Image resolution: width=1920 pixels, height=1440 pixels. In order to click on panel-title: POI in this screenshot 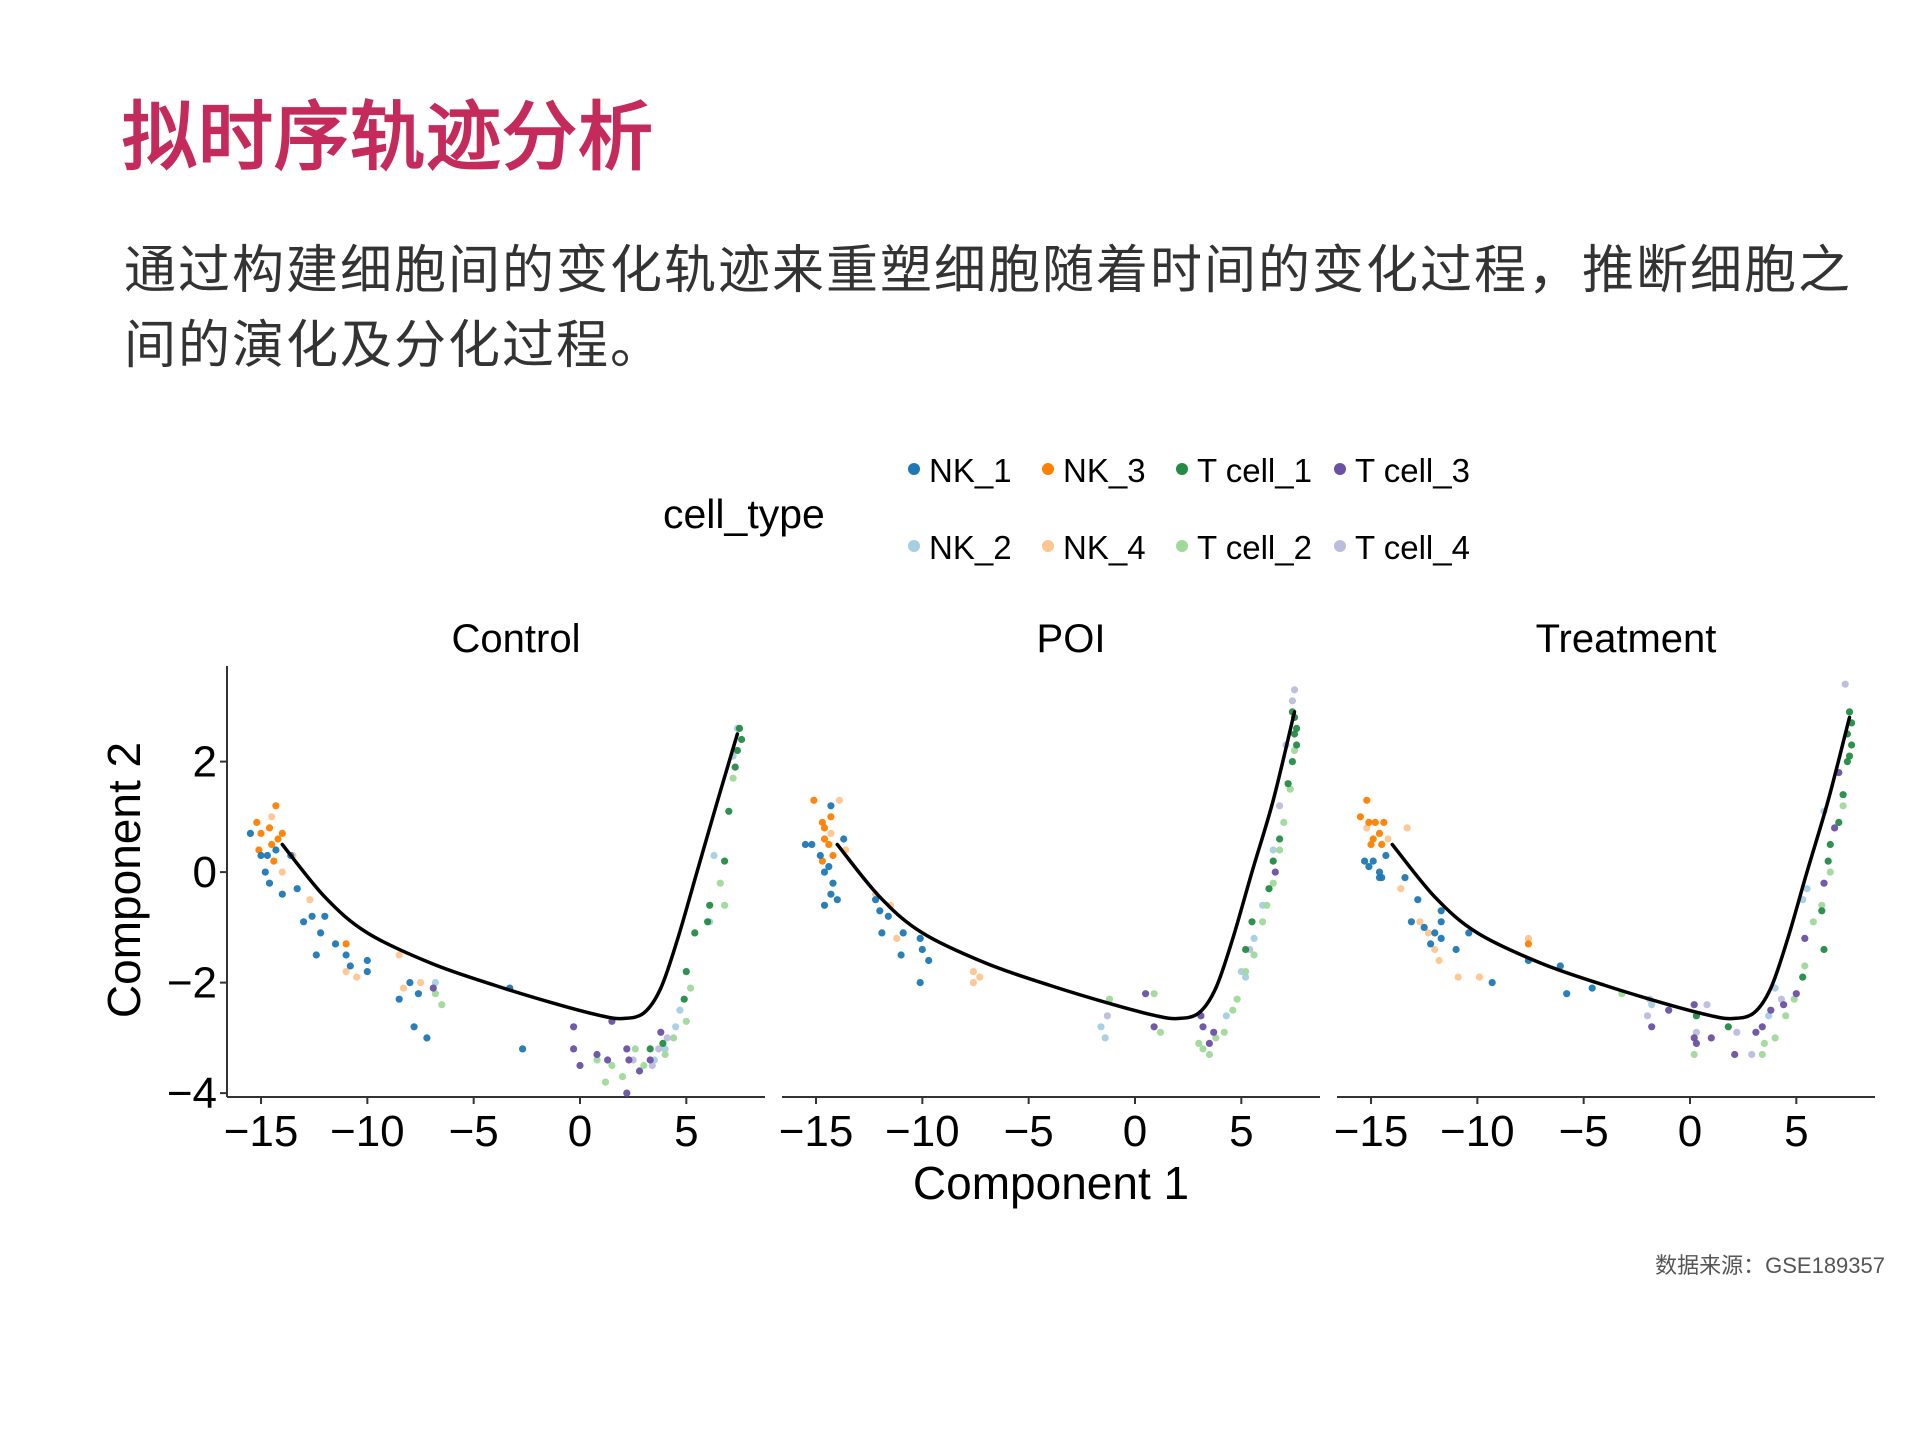, I will do `click(1071, 639)`.